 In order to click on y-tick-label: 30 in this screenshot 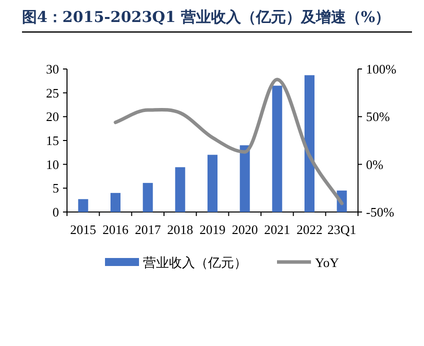, I will do `click(52, 69)`.